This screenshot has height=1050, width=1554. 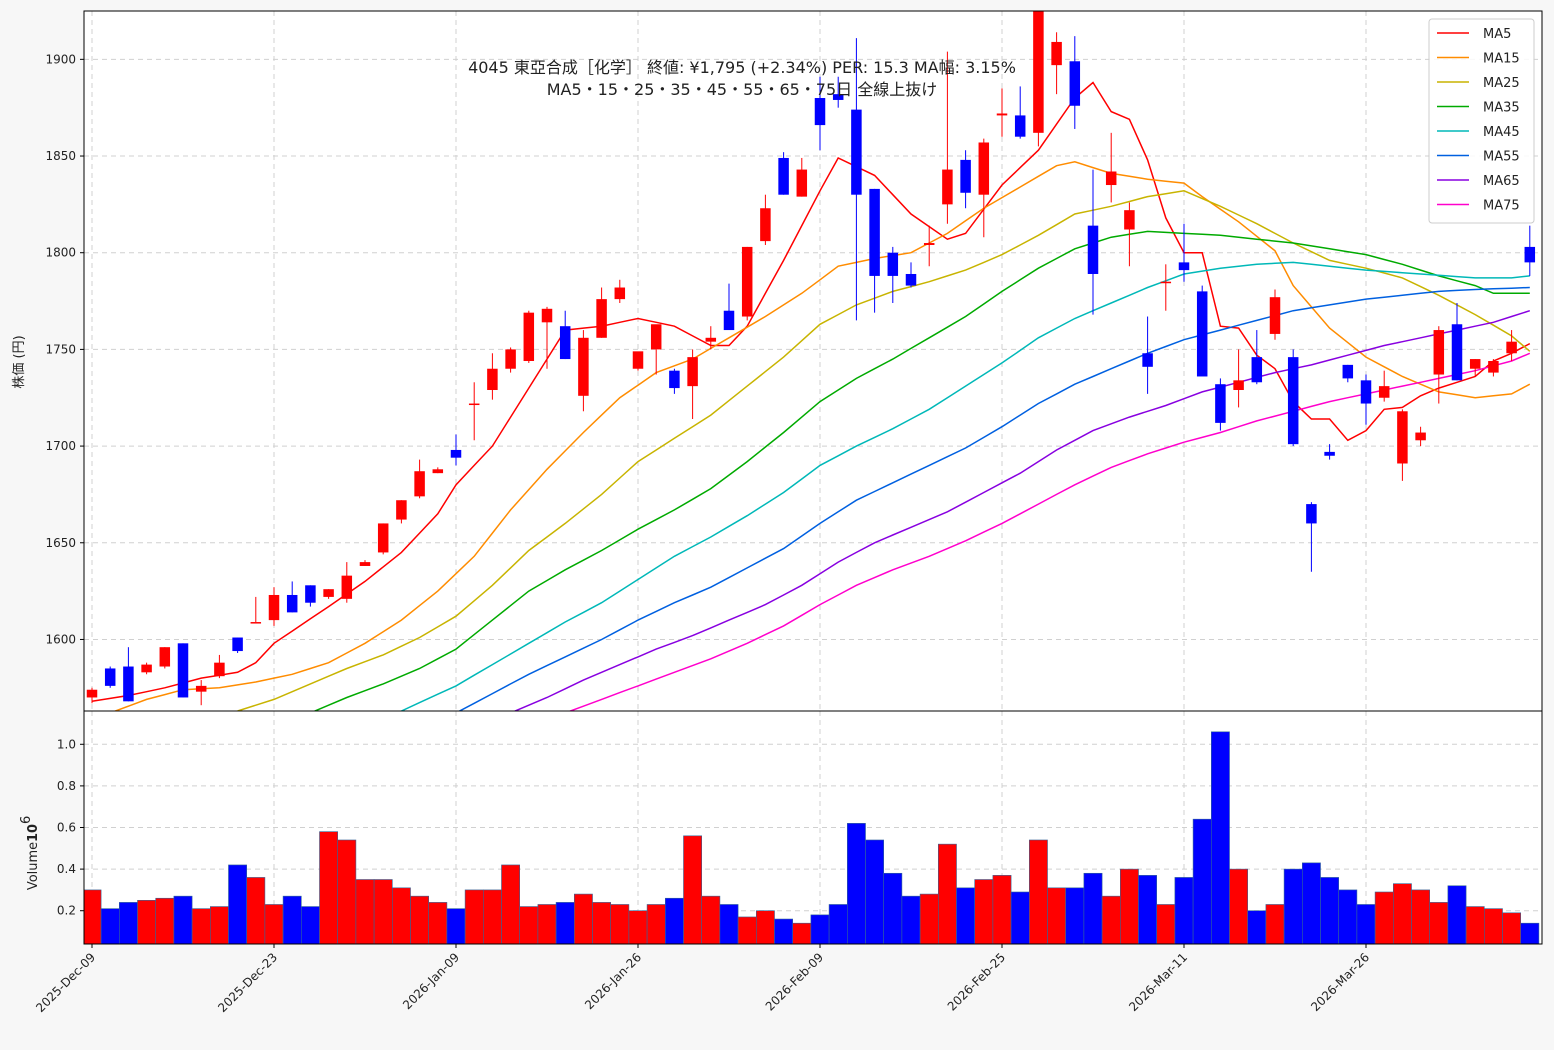 I want to click on volume-exponent-power: 6, so click(x=26, y=820).